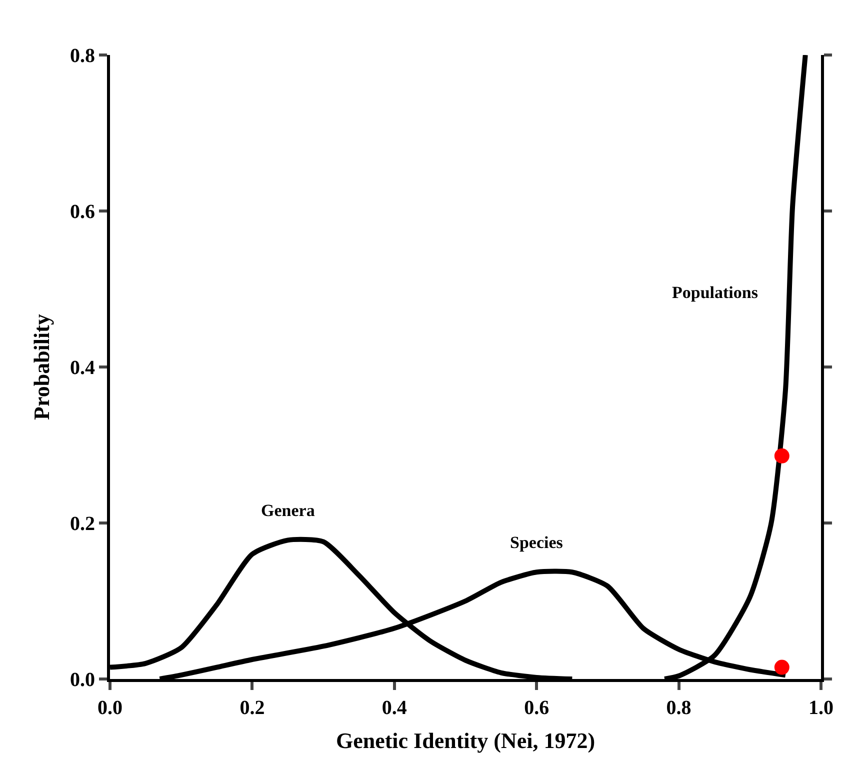 This screenshot has width=846, height=769. What do you see at coordinates (82, 56) in the screenshot?
I see `y-tick-label: 0.8` at bounding box center [82, 56].